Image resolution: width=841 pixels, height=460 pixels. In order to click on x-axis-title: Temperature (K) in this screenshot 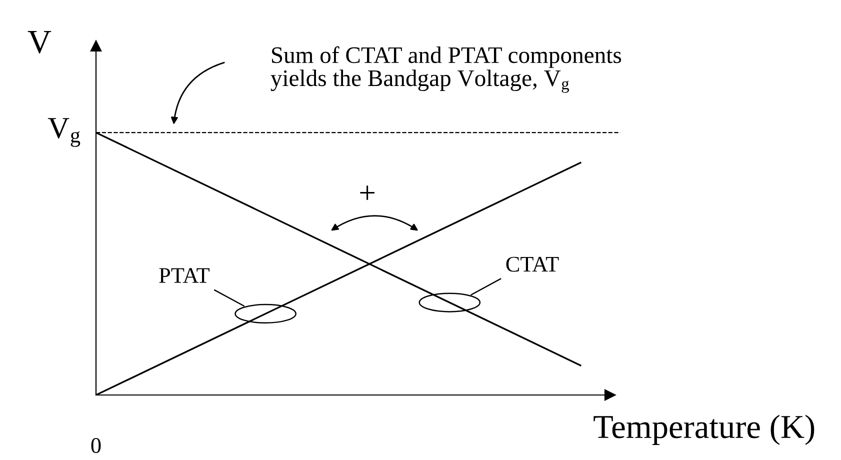, I will do `click(704, 430)`.